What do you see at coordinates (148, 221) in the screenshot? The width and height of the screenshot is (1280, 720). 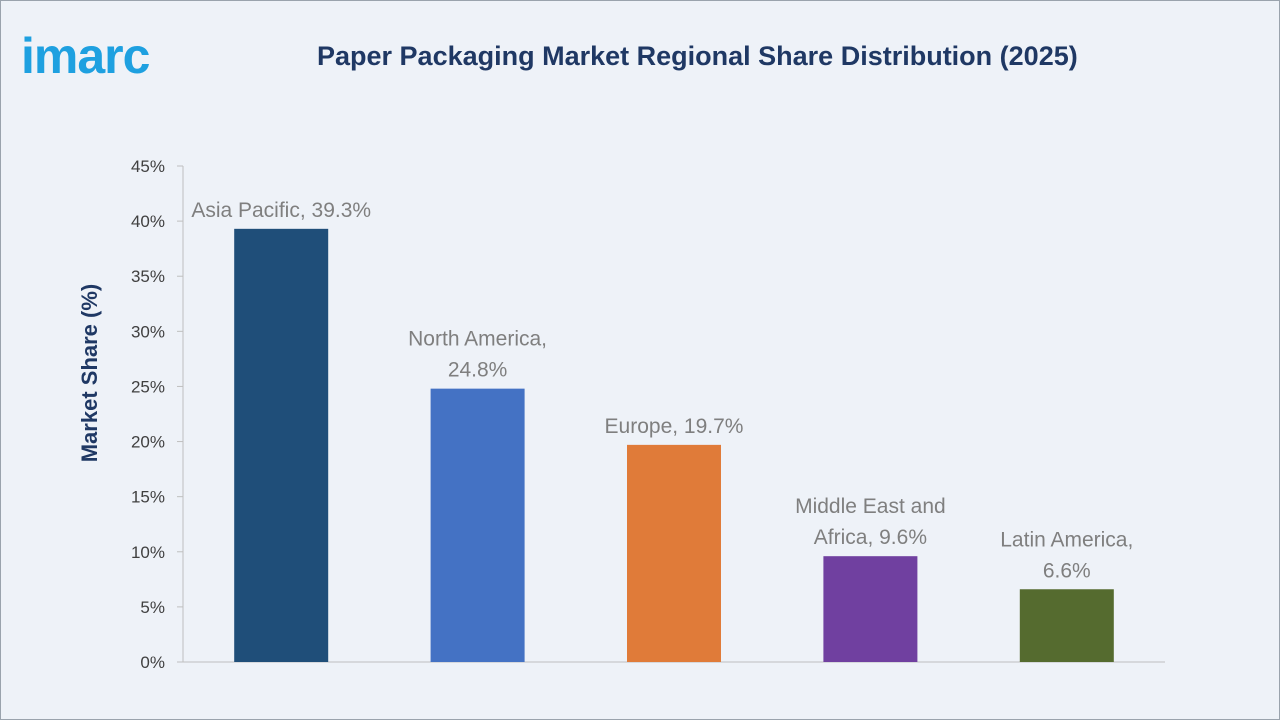 I see `y-tick-label: 40%` at bounding box center [148, 221].